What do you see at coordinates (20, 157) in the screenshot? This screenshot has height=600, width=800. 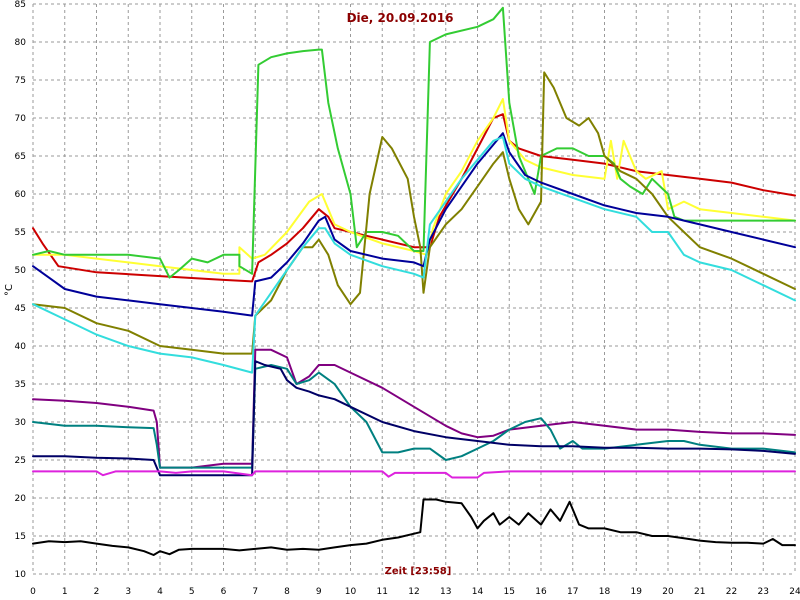 I see `y-tick-label: 65` at bounding box center [20, 157].